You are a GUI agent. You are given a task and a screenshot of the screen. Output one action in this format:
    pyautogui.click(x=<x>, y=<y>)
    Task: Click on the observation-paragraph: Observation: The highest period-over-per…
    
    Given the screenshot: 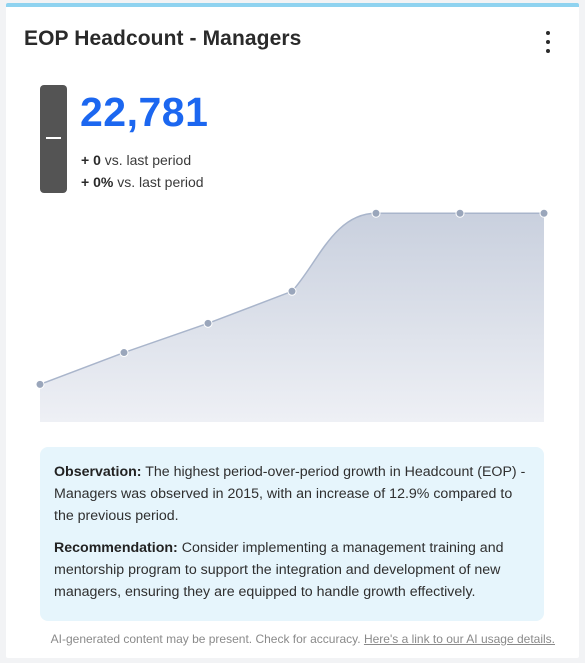 What is the action you would take?
    pyautogui.click(x=292, y=494)
    